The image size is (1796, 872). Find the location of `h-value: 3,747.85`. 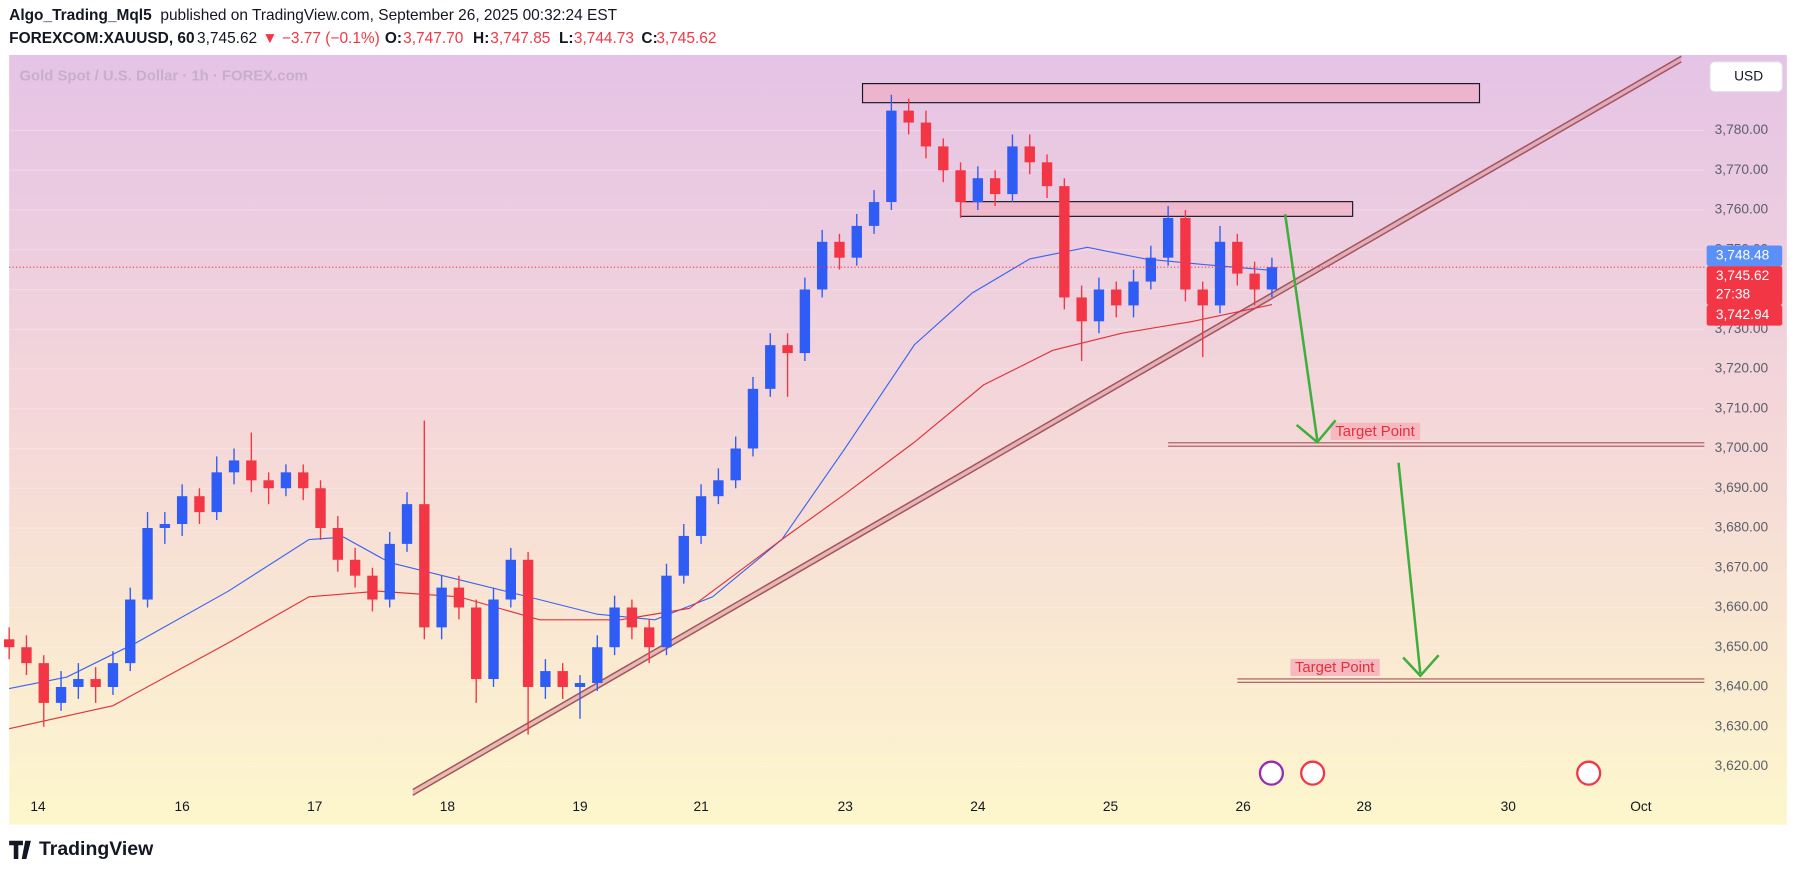

h-value: 3,747.85 is located at coordinates (520, 38).